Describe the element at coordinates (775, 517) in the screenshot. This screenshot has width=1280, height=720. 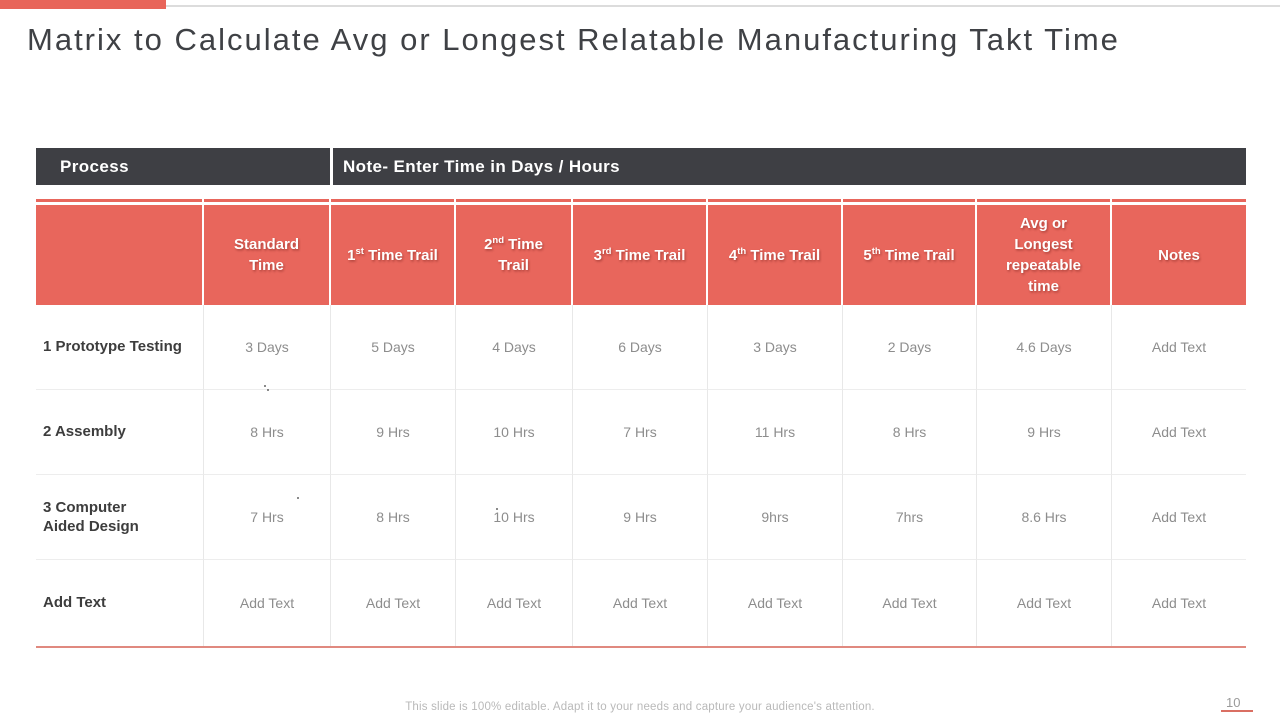
I see `cell-4th-trail: 9hrs` at that location.